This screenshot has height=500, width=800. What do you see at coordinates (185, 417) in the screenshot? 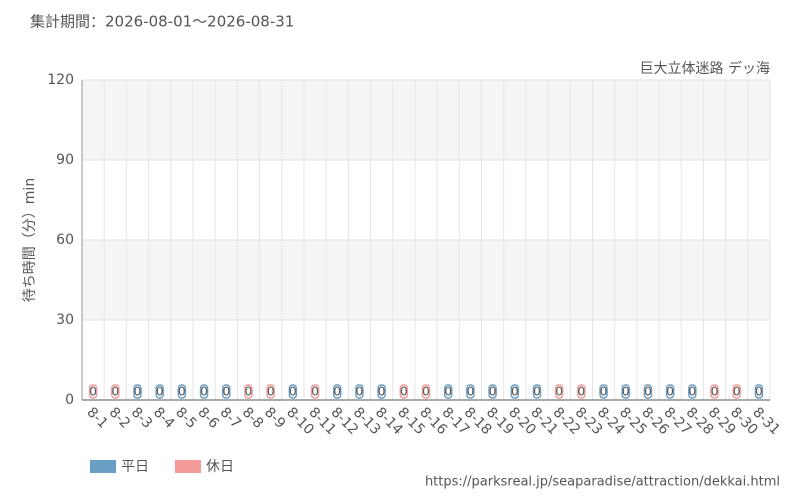
I see `x-tick-label: 8-5` at bounding box center [185, 417].